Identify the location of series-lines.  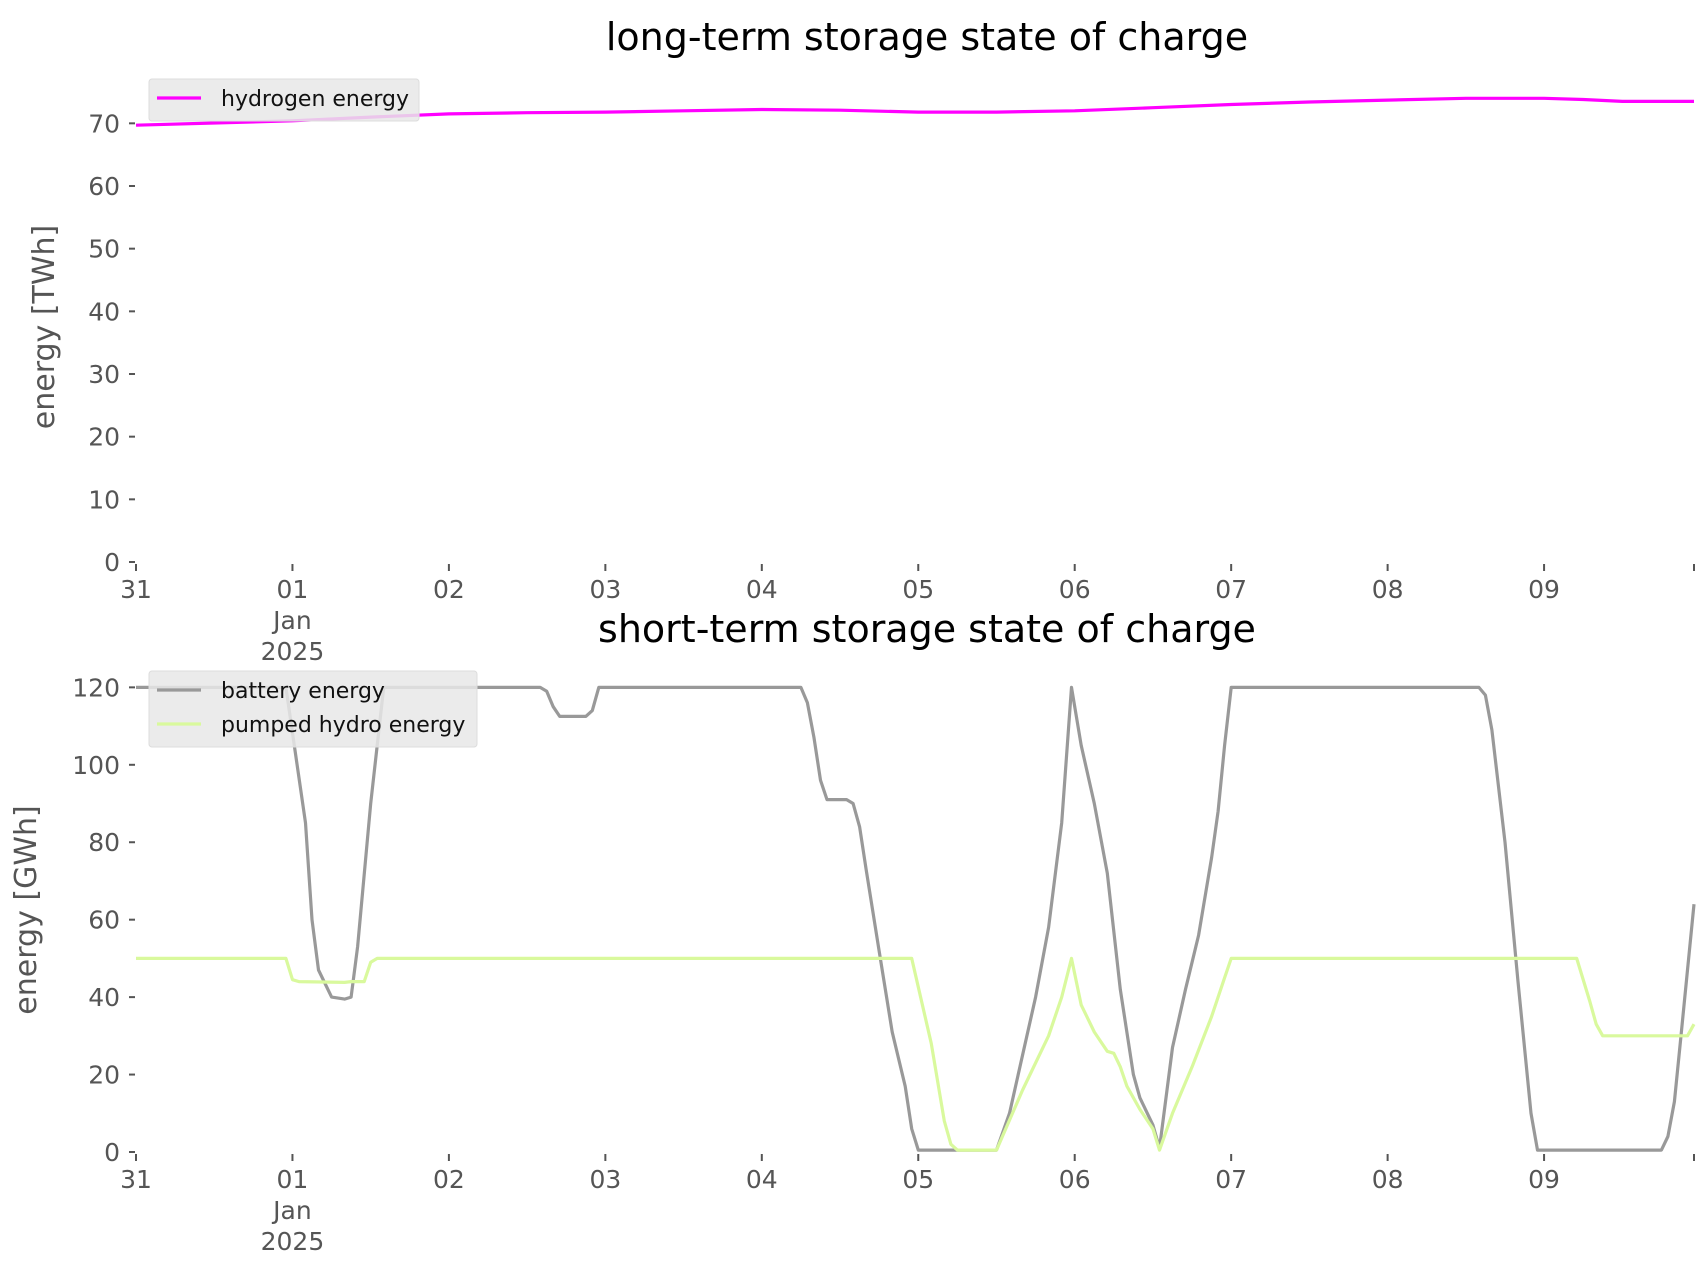
(914, 111).